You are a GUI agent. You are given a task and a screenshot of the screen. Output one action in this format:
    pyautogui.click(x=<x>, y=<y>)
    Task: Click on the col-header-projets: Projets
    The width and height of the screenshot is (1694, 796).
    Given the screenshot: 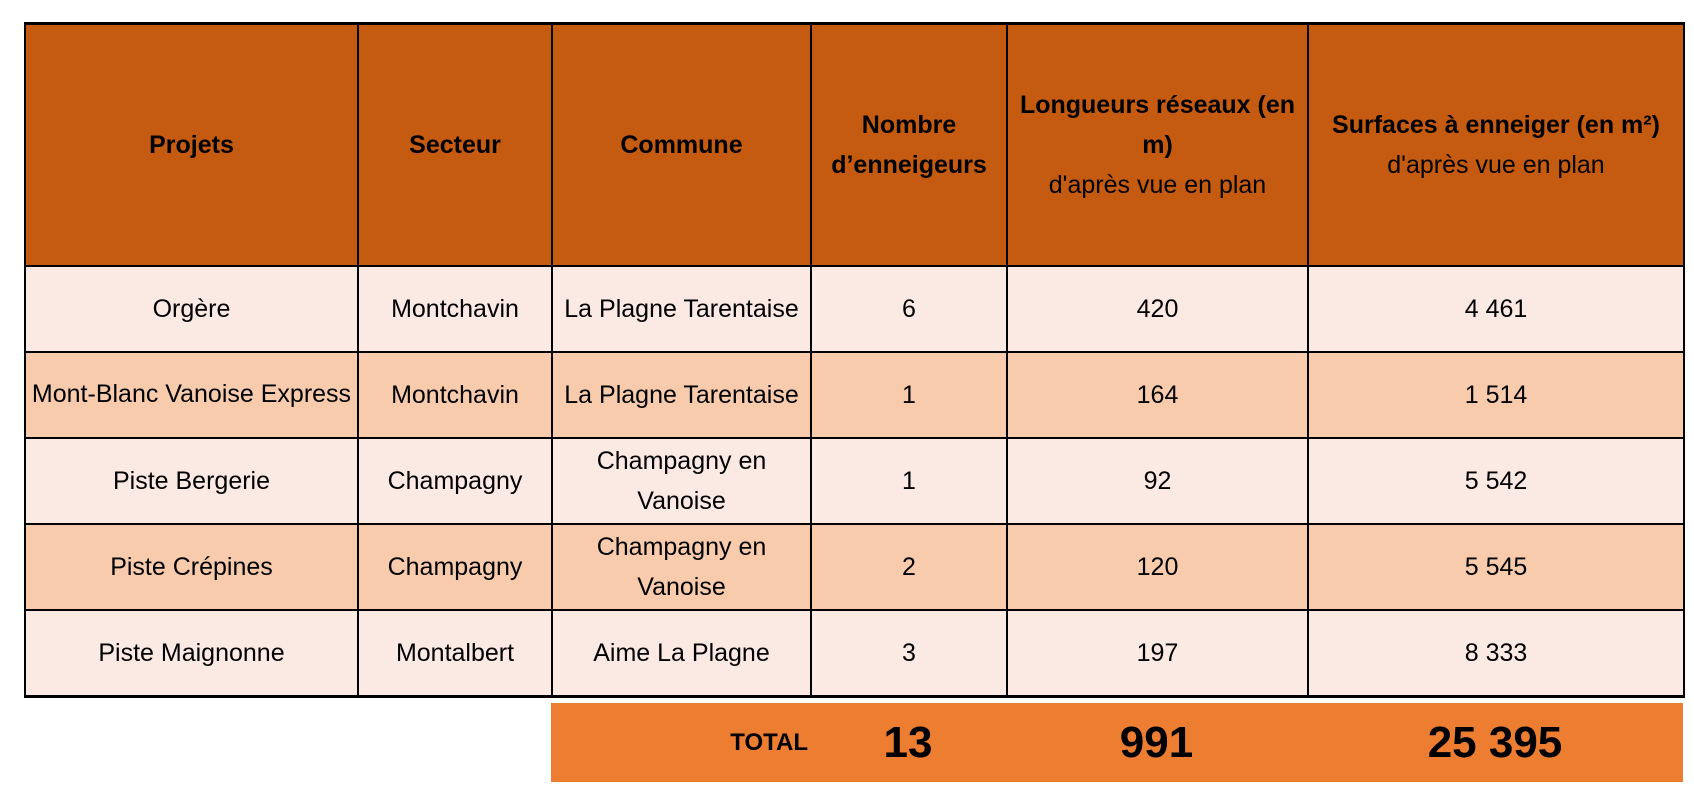 What is the action you would take?
    pyautogui.click(x=191, y=144)
    